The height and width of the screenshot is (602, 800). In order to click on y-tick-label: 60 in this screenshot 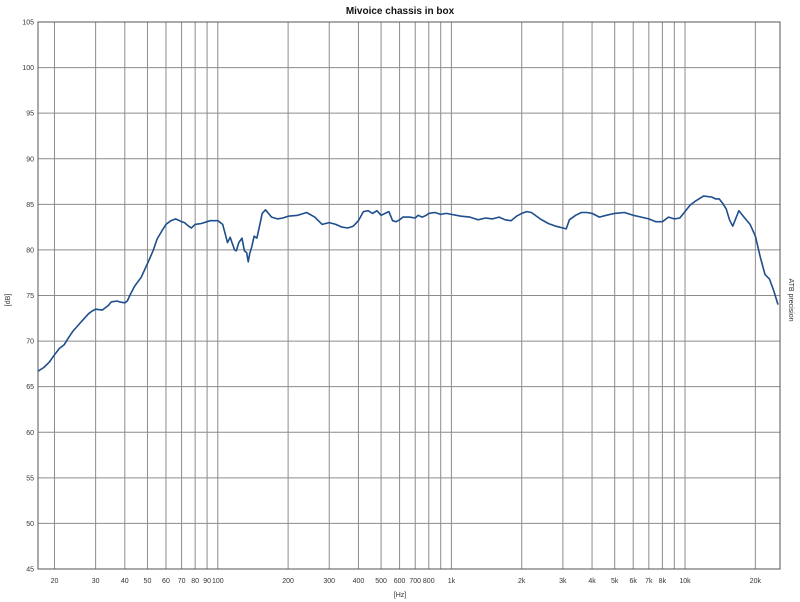, I will do `click(30, 433)`.